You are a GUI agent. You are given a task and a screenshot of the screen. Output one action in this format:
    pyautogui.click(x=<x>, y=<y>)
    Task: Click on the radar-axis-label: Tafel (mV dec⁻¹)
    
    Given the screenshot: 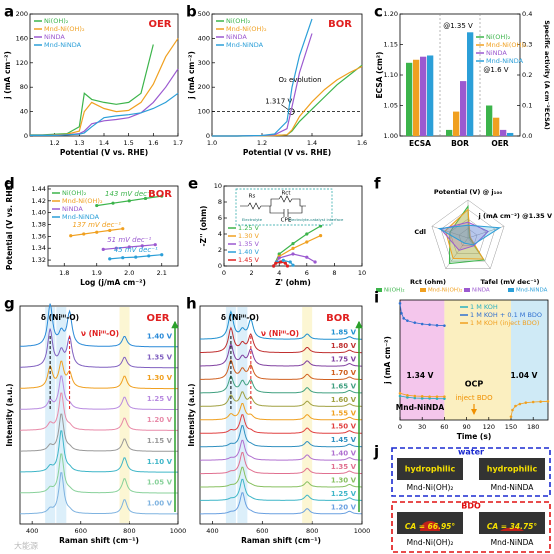 What is the action you would take?
    pyautogui.click(x=510, y=282)
    